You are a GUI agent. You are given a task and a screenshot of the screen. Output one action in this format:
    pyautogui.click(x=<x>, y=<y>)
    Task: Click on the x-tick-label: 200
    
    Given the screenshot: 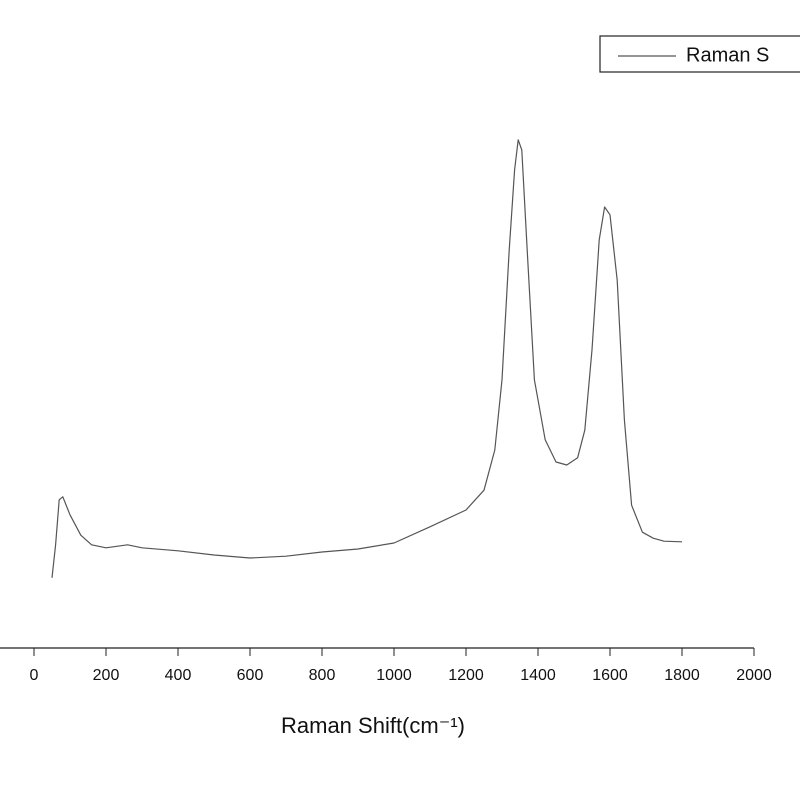 What is the action you would take?
    pyautogui.click(x=106, y=675)
    